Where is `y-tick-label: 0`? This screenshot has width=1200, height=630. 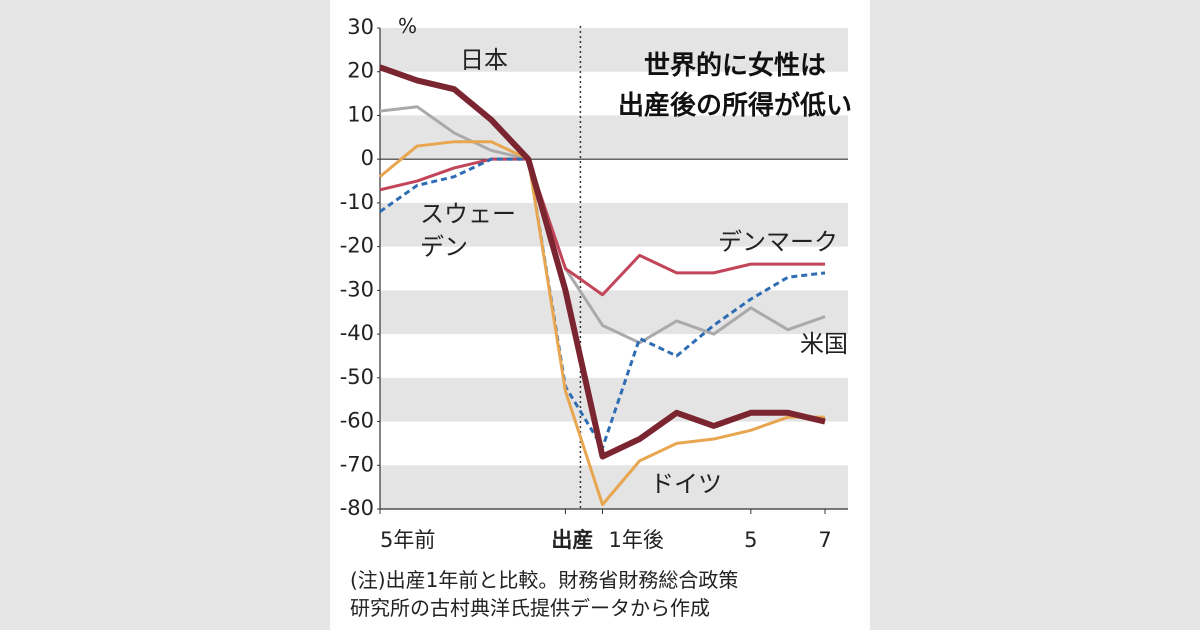
y-tick-label: 0 is located at coordinates (367, 158).